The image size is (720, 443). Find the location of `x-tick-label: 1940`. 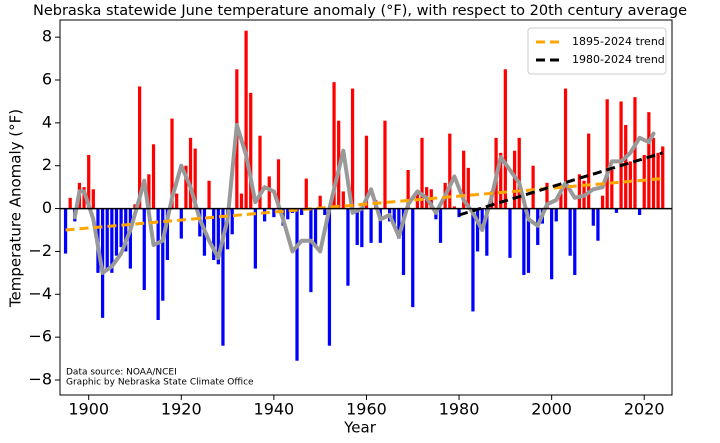

x-tick-label: 1940 is located at coordinates (274, 409).